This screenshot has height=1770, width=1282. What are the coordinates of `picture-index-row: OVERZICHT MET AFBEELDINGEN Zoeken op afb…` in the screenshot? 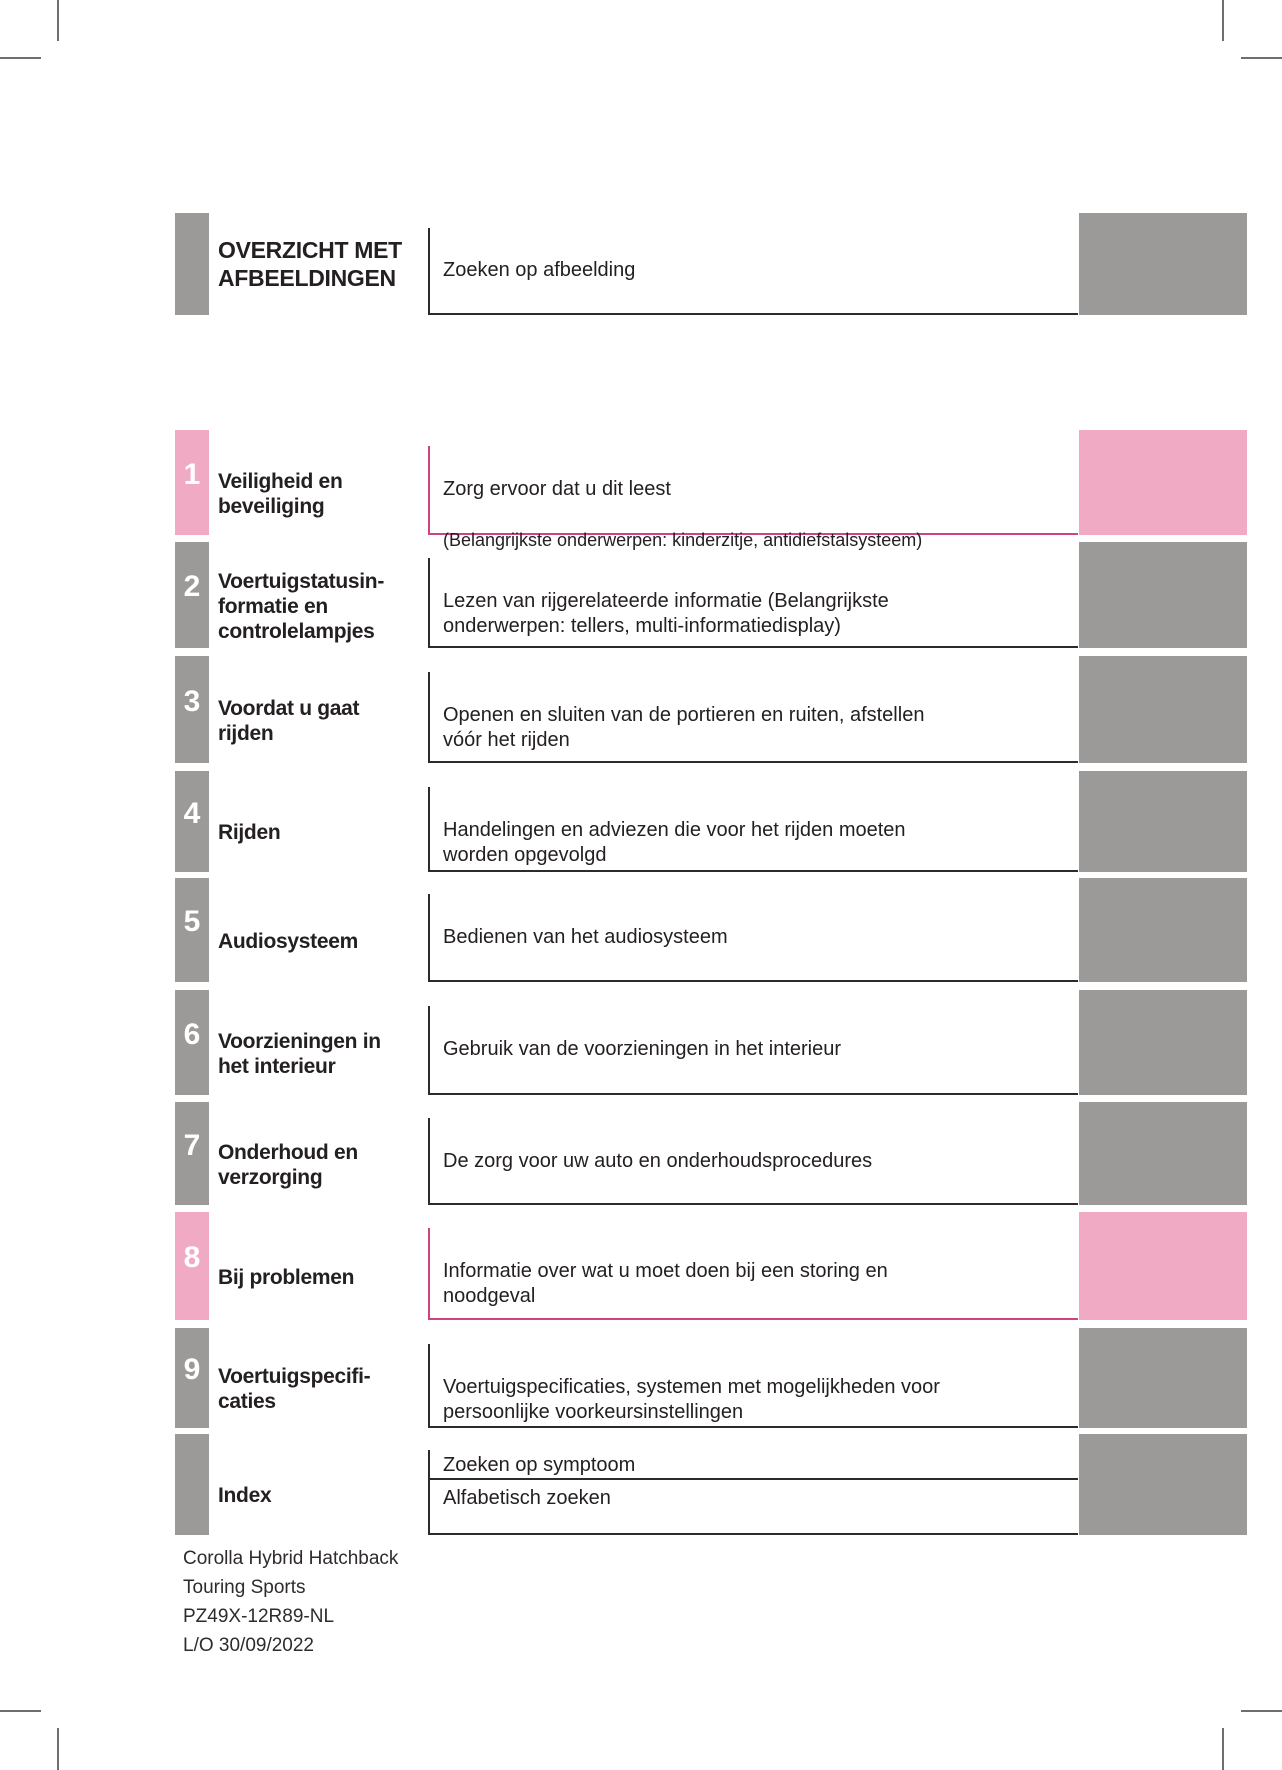 It's located at (641, 264).